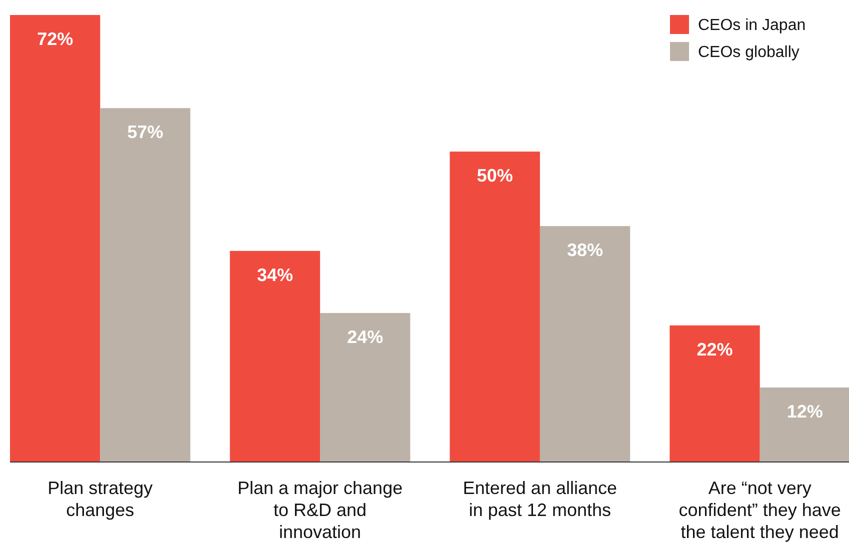 The height and width of the screenshot is (551, 849). Describe the element at coordinates (804, 412) in the screenshot. I see `data-label: 12%` at that location.